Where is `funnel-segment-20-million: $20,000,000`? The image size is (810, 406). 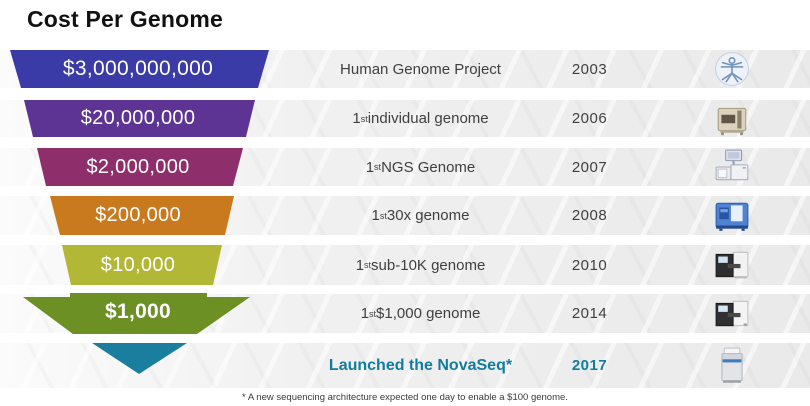
funnel-segment-20-million: $20,000,000 is located at coordinates (139, 118).